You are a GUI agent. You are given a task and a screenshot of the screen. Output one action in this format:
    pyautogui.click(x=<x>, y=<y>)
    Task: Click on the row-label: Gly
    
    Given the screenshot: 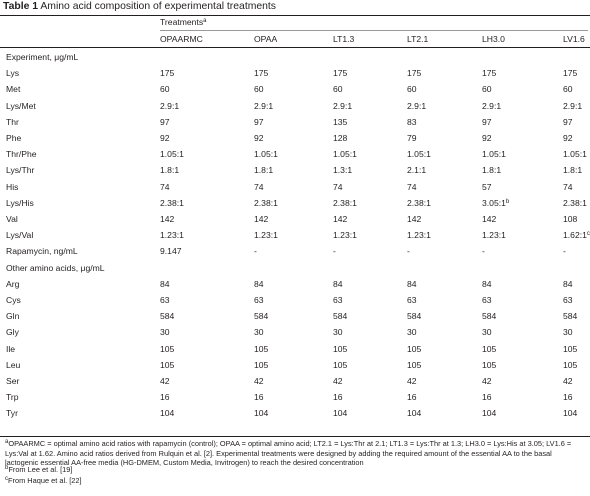 What is the action you would take?
    pyautogui.click(x=12, y=332)
    